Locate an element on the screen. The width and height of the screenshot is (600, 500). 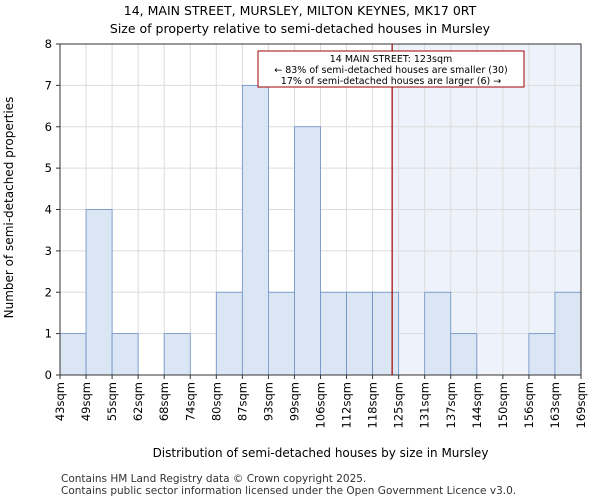
x-tick-label: 131sqm is located at coordinates (425, 405).